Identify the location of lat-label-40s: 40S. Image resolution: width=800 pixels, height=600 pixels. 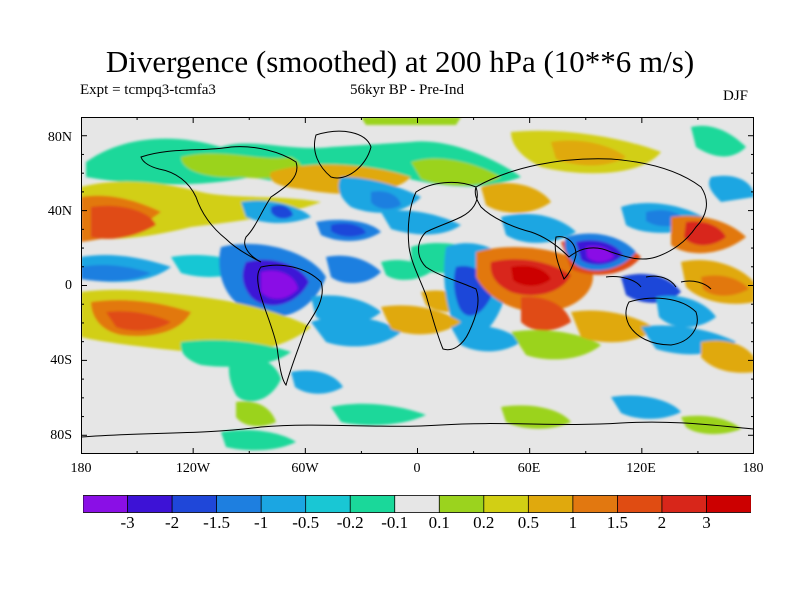
(61, 360).